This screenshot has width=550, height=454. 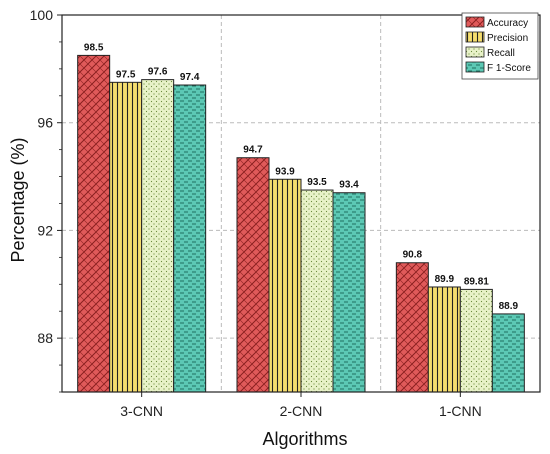 I want to click on bar-precision-2-cnn, so click(x=285, y=285).